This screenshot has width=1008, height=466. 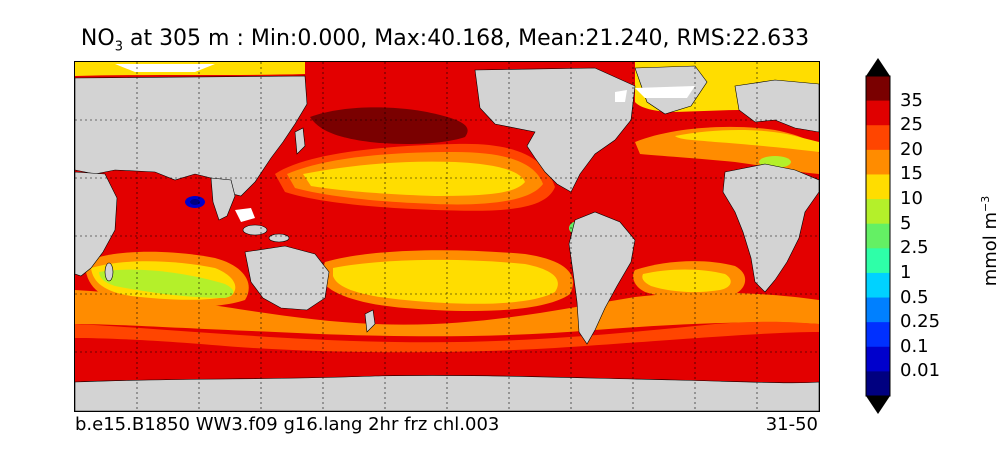 I want to click on arabian-sea-min, so click(x=195, y=202).